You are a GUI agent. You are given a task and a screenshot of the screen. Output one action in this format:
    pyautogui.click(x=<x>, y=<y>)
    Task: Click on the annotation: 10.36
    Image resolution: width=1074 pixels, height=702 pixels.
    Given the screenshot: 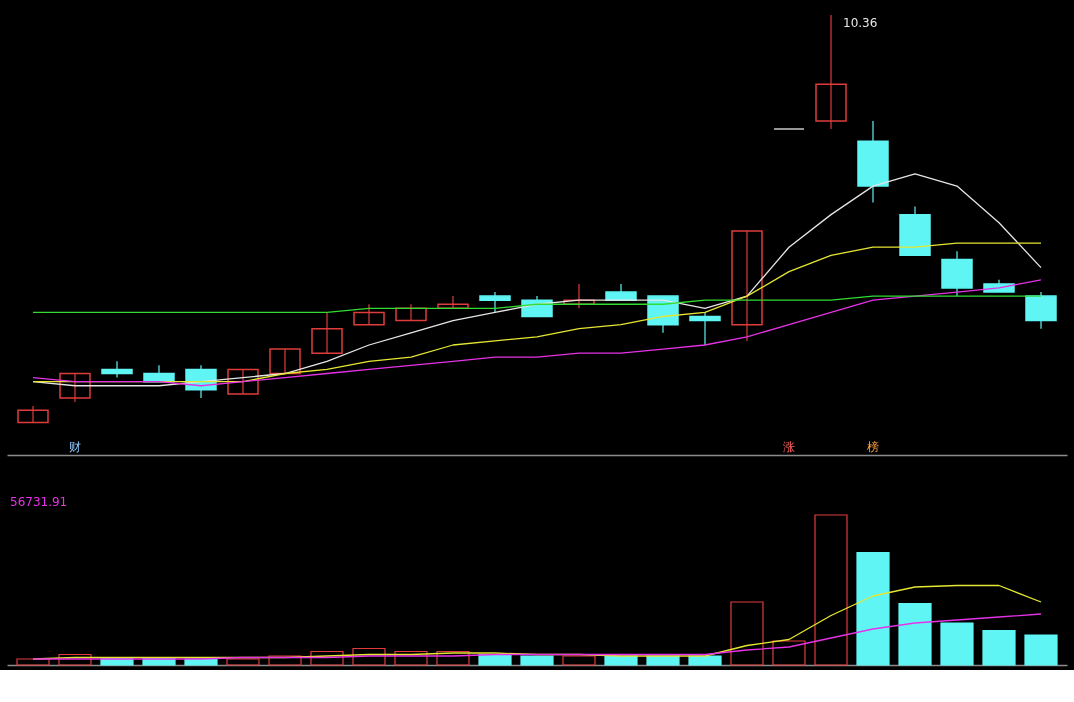 What is the action you would take?
    pyautogui.click(x=860, y=23)
    